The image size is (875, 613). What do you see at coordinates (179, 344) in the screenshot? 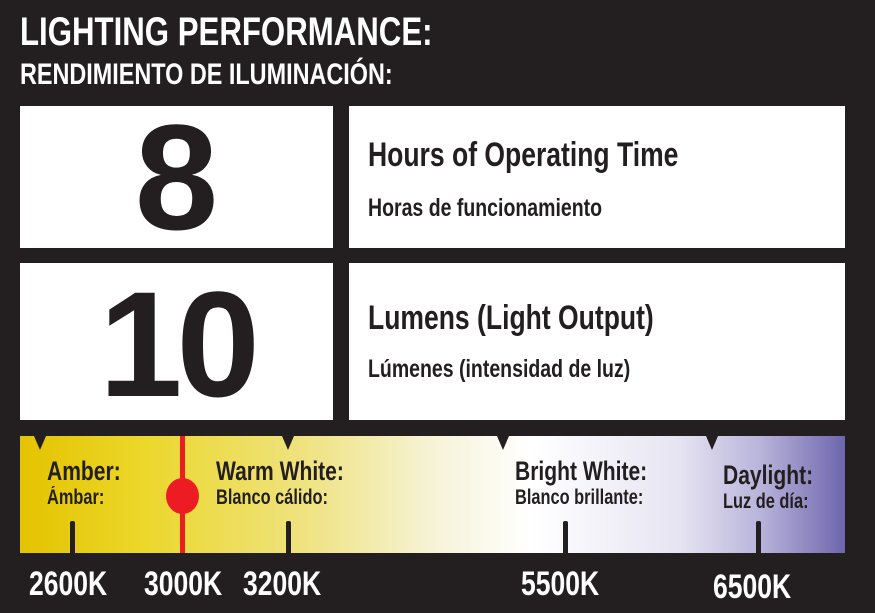
I see `lumens-value: 10` at bounding box center [179, 344].